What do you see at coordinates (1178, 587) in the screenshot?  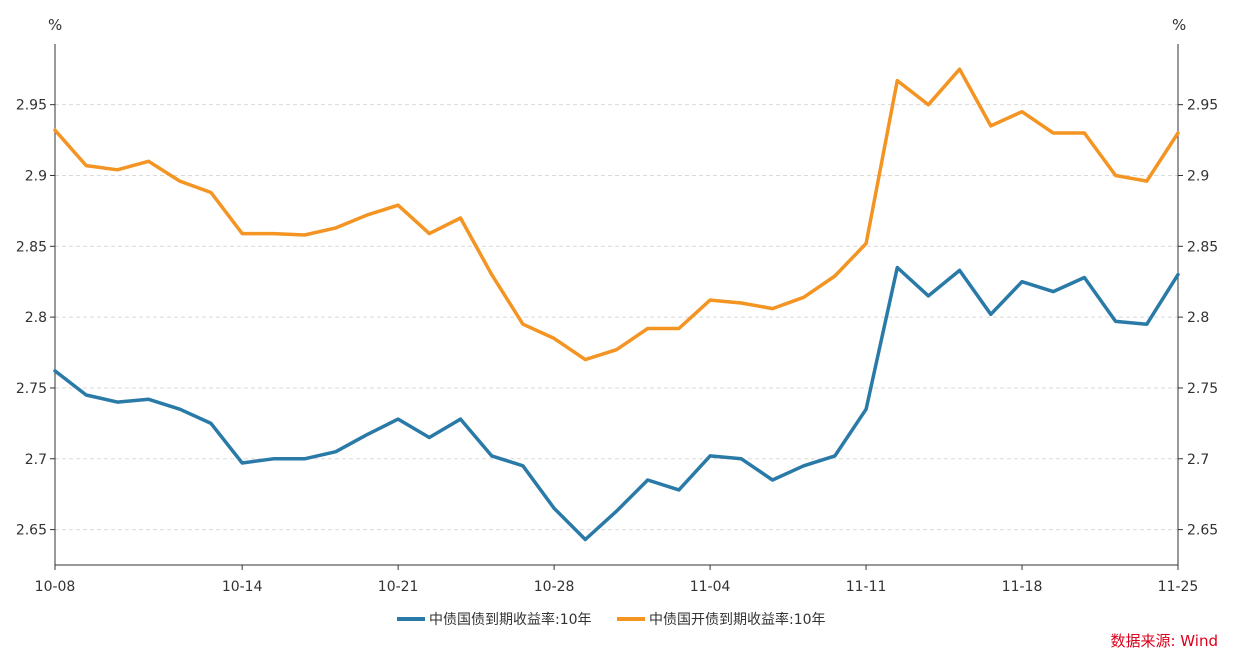 I see `x-tick-label: 11-25` at bounding box center [1178, 587].